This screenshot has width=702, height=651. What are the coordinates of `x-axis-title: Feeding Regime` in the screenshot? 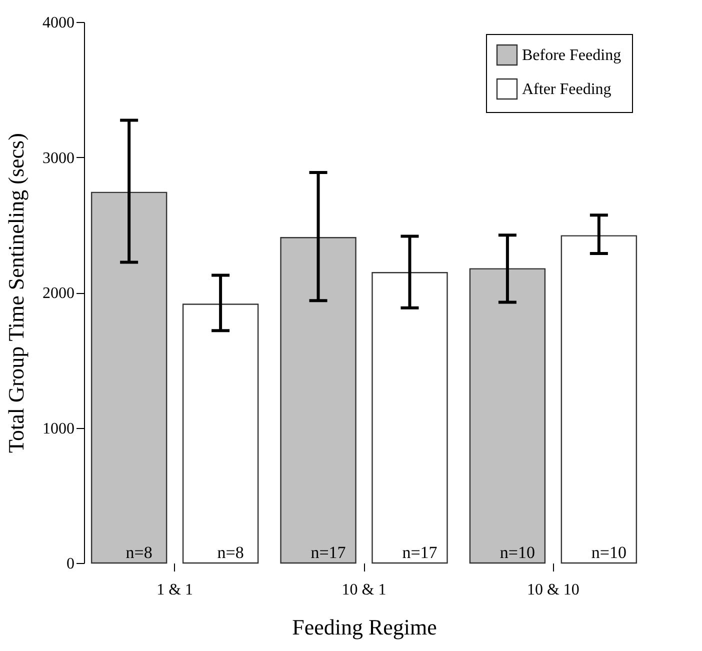 It's located at (364, 627).